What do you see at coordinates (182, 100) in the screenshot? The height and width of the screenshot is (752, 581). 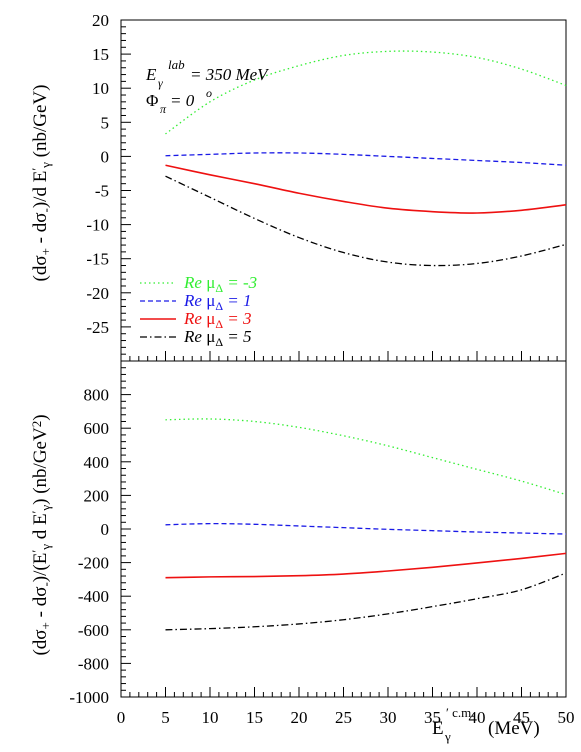 I see `svg-text: = 0` at bounding box center [182, 100].